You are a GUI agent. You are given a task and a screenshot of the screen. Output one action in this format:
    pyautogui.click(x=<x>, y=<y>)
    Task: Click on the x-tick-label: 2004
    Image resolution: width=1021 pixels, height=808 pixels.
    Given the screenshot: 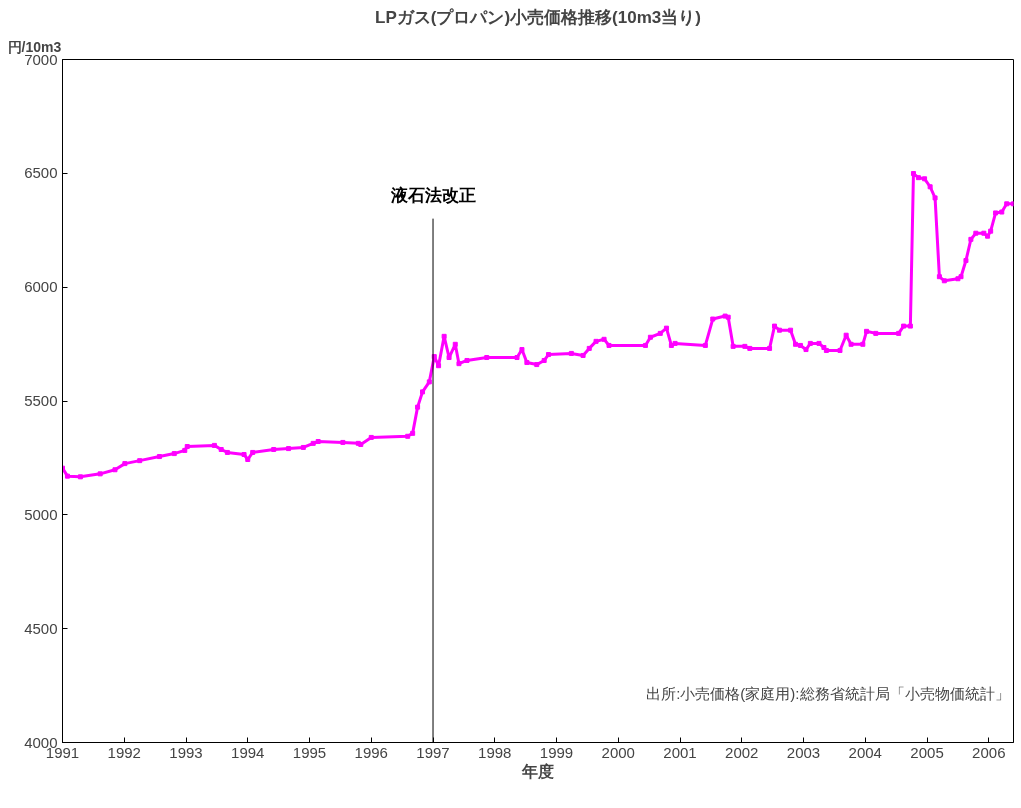 What is the action you would take?
    pyautogui.click(x=865, y=752)
    